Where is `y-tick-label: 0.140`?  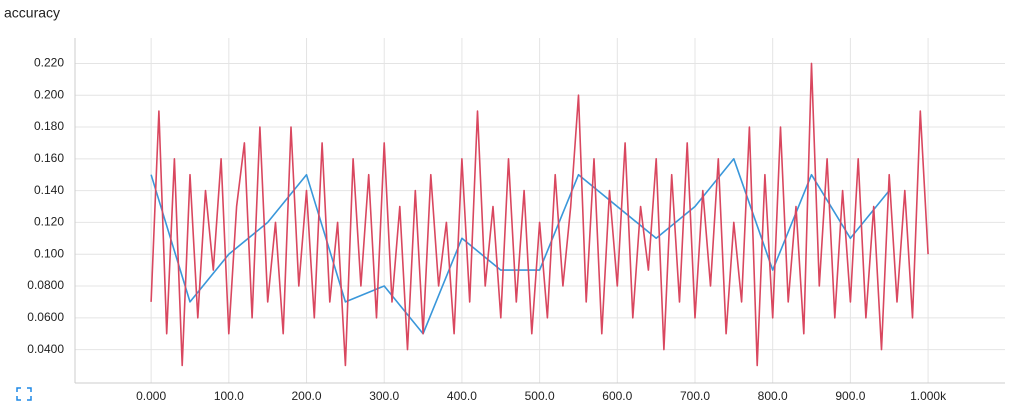 y-tick-label: 0.140 is located at coordinates (49, 190).